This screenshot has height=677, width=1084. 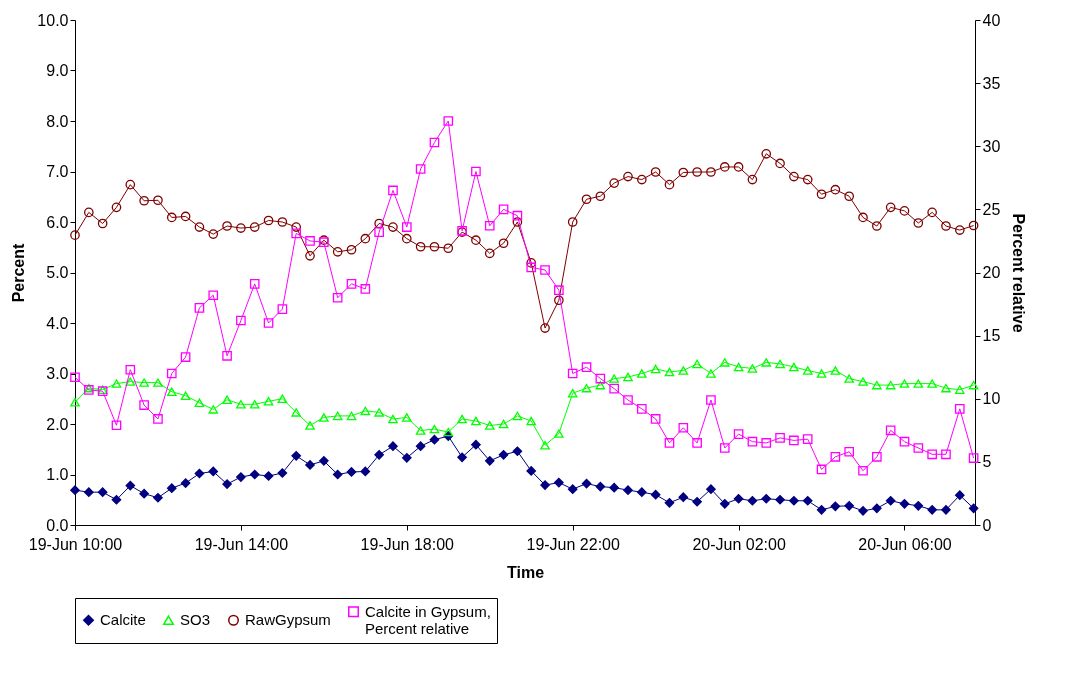 I want to click on y-tick-label: 7.0, so click(x=57, y=171).